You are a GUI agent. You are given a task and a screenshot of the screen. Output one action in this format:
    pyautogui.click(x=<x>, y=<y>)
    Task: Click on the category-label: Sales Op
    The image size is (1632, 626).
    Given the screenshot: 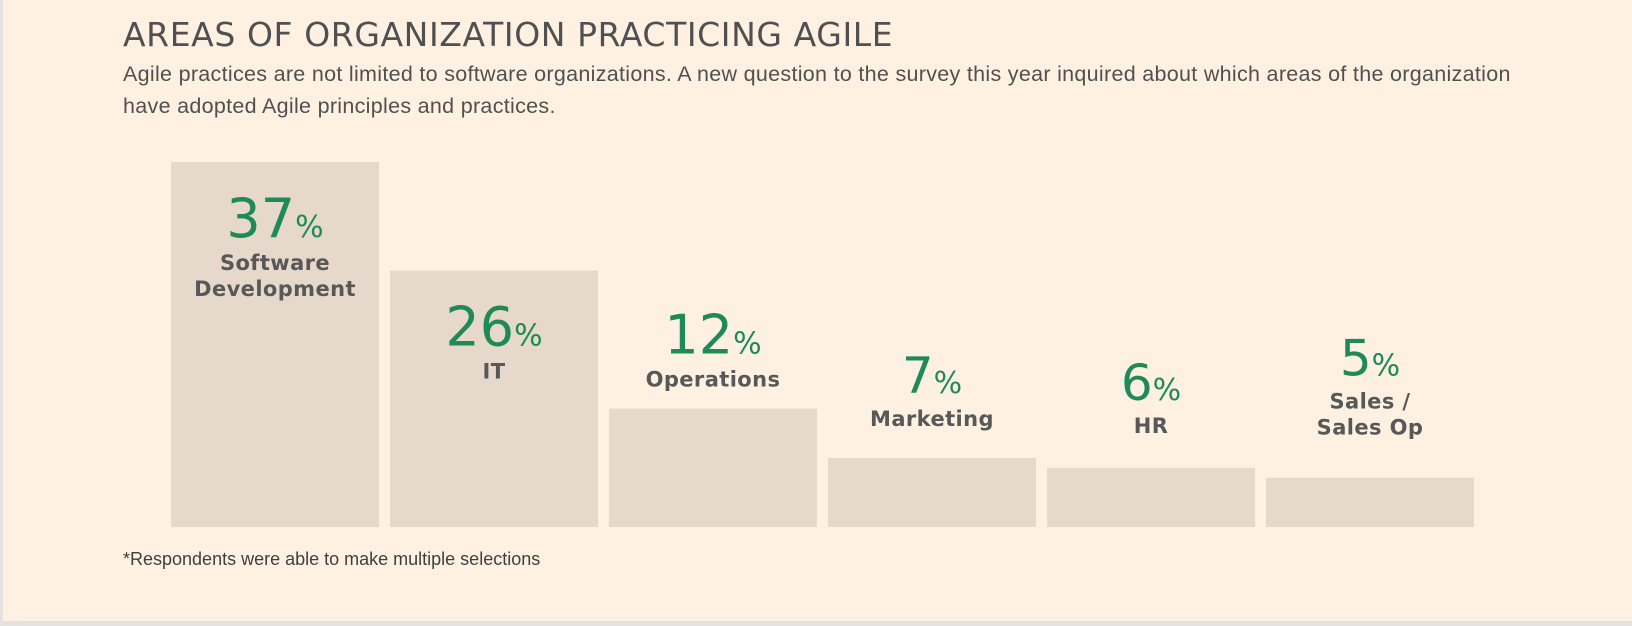 What is the action you would take?
    pyautogui.click(x=1370, y=428)
    